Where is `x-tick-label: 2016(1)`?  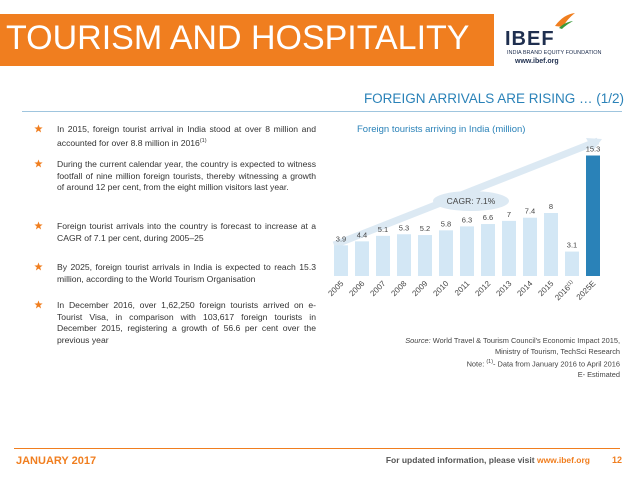 x-tick-label: 2016(1) is located at coordinates (565, 291).